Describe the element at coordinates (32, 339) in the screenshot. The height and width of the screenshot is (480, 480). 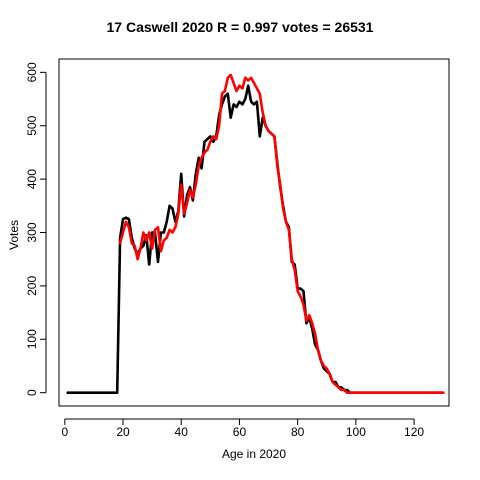
I see `y-tick-label: 100` at that location.